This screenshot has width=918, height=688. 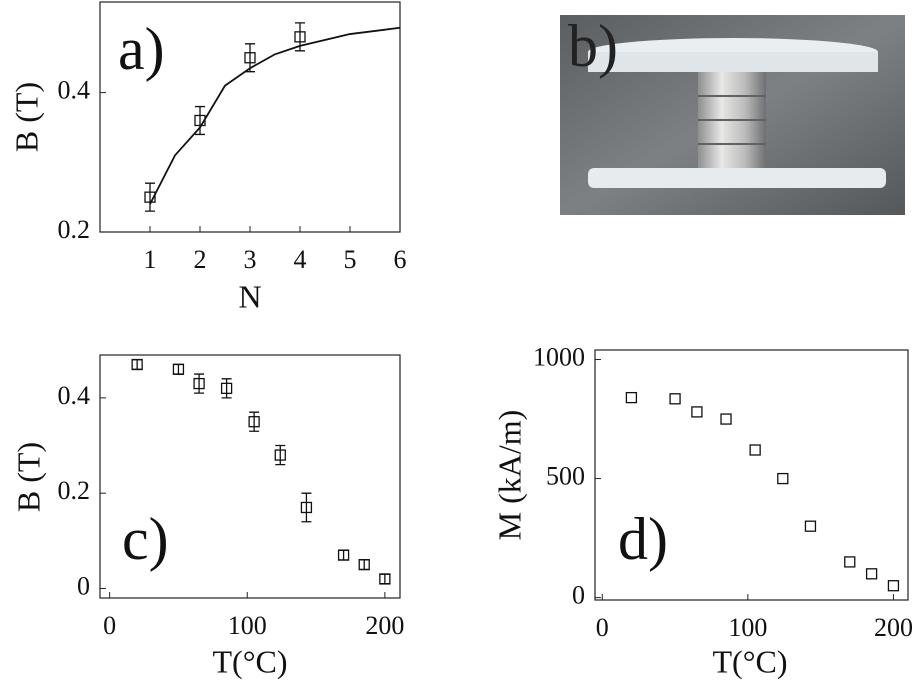 What do you see at coordinates (593, 46) in the screenshot?
I see `panel-label: b)` at bounding box center [593, 46].